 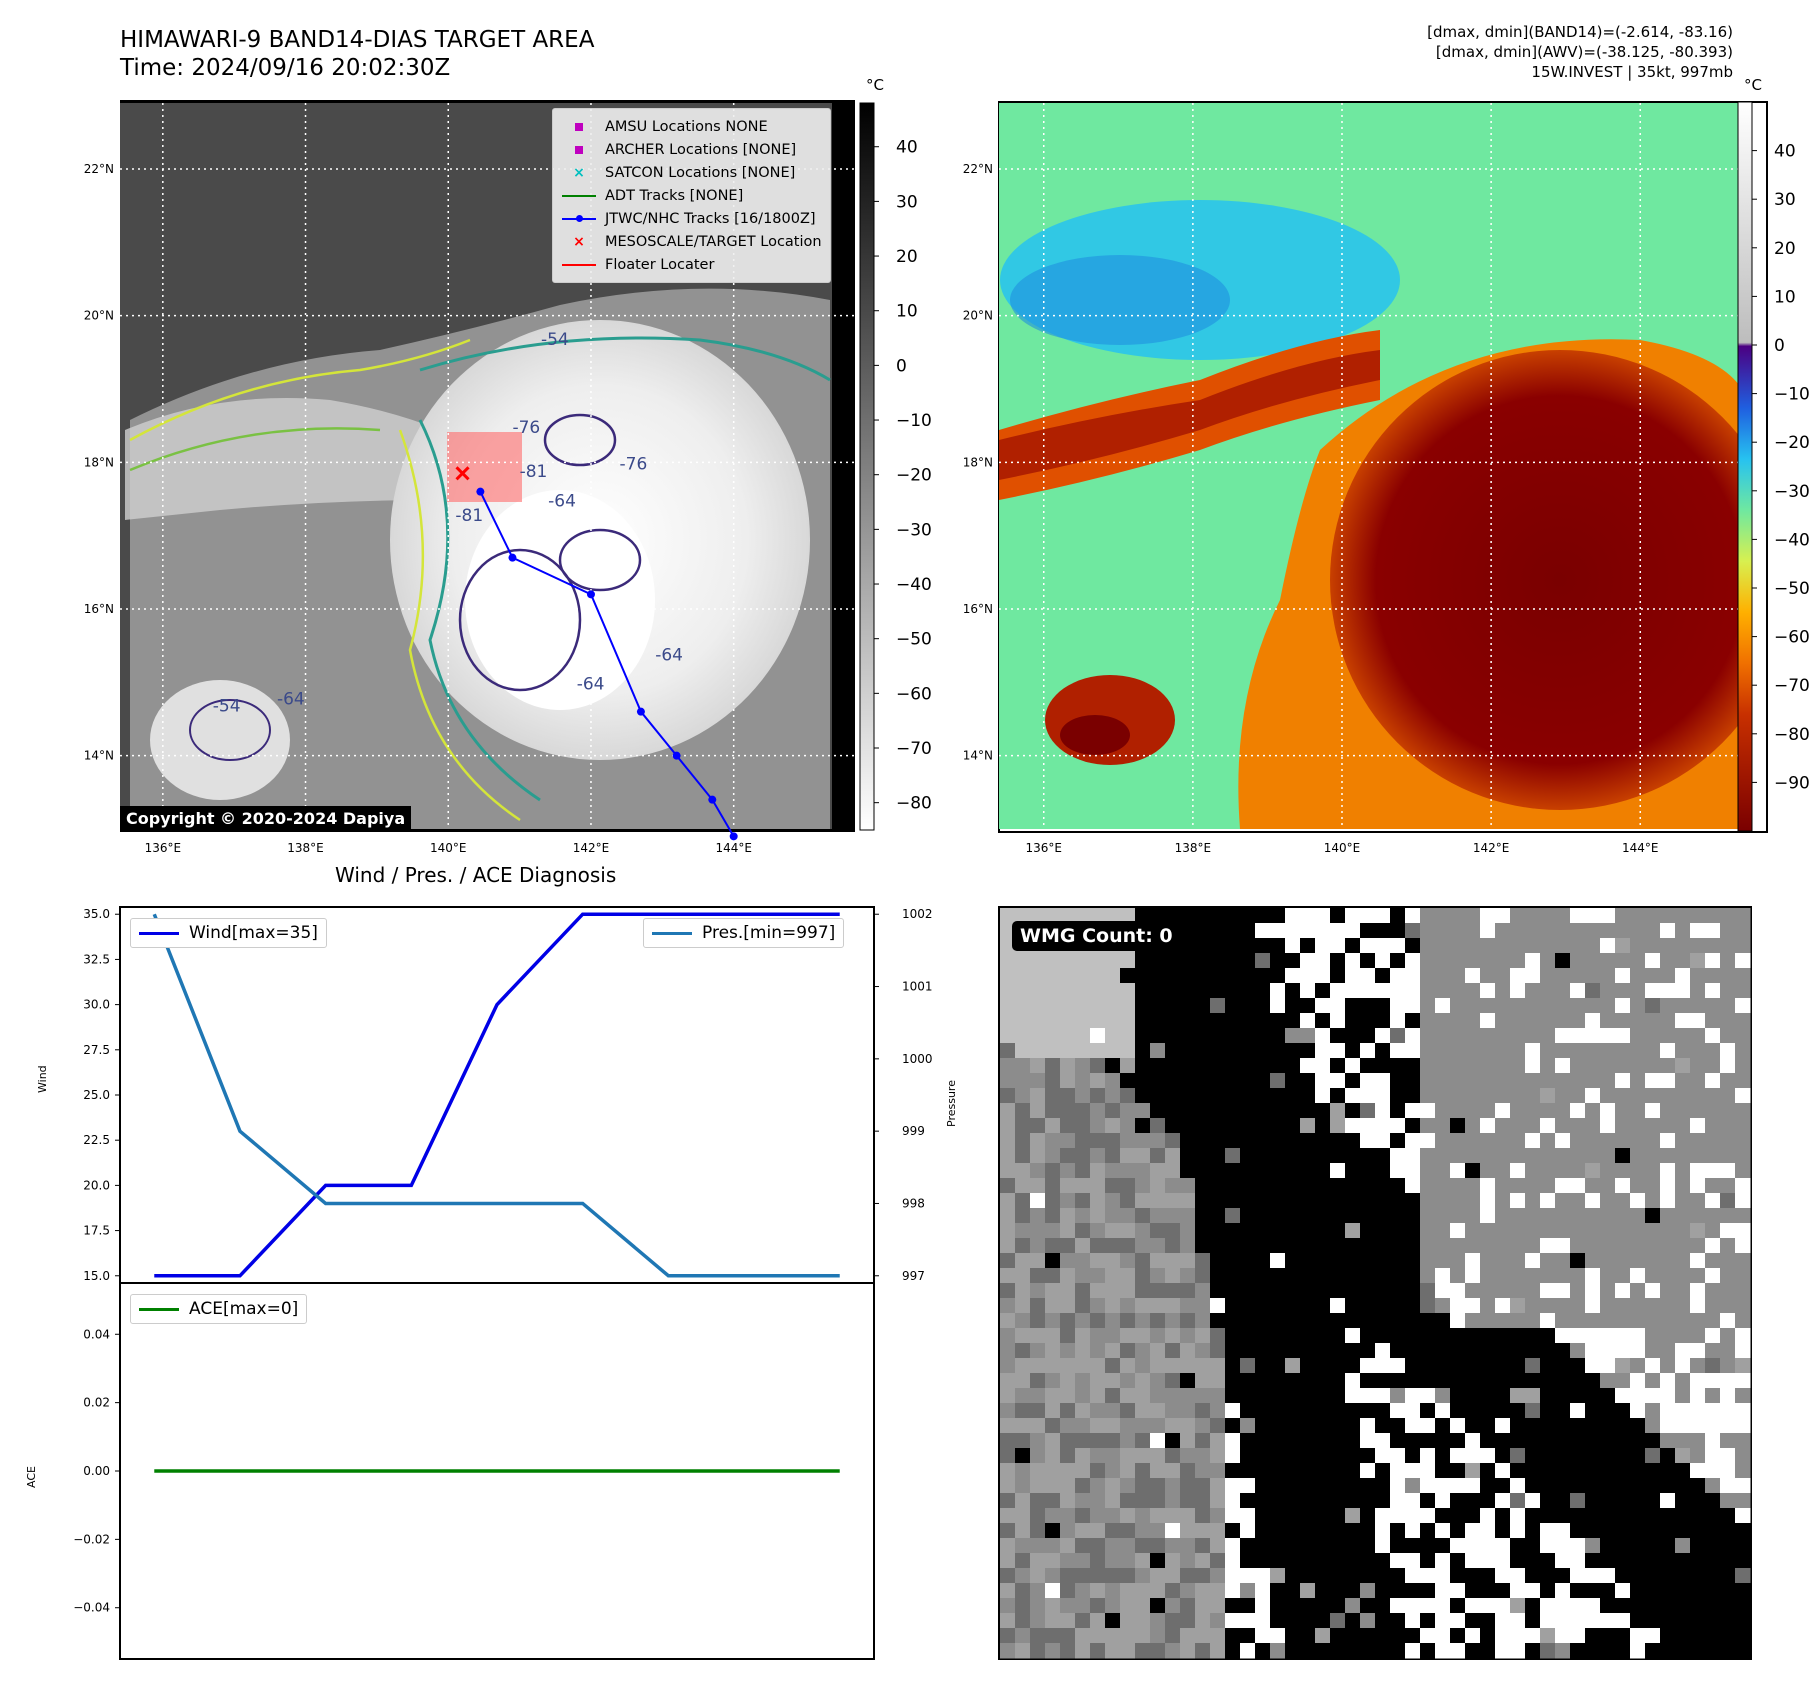 What do you see at coordinates (1043, 848) in the screenshot?
I see `lon-label: 136°E` at bounding box center [1043, 848].